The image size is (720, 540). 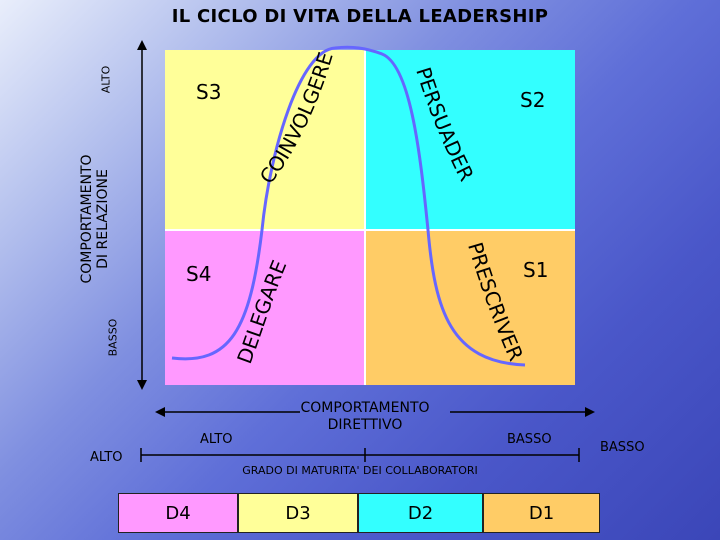 I want to click on level-d3: D3, so click(x=298, y=513).